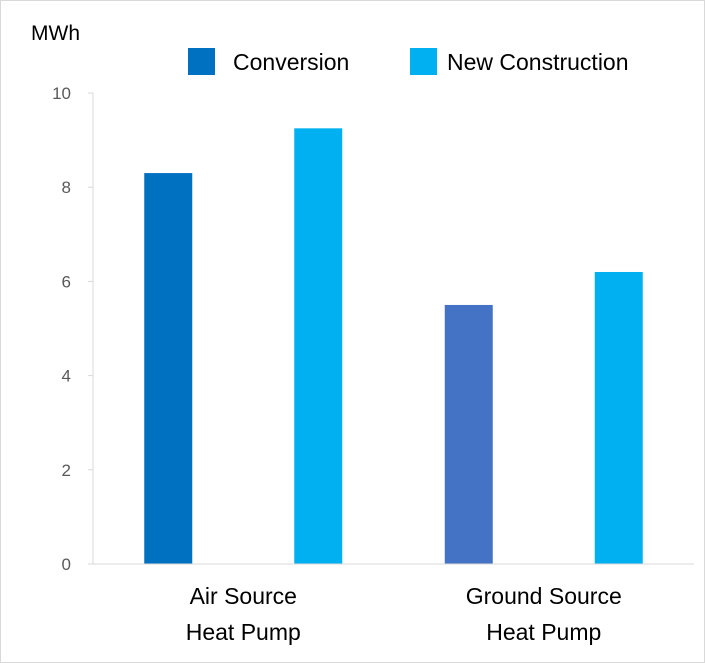  Describe the element at coordinates (66, 376) in the screenshot. I see `y-tick-label: 4` at that location.